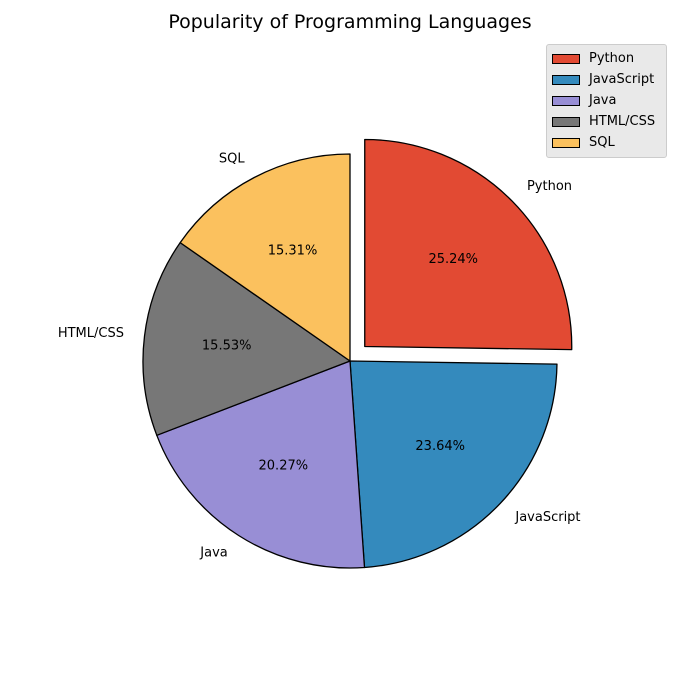 The width and height of the screenshot is (700, 700). I want to click on legend-swatch-html-css, so click(566, 121).